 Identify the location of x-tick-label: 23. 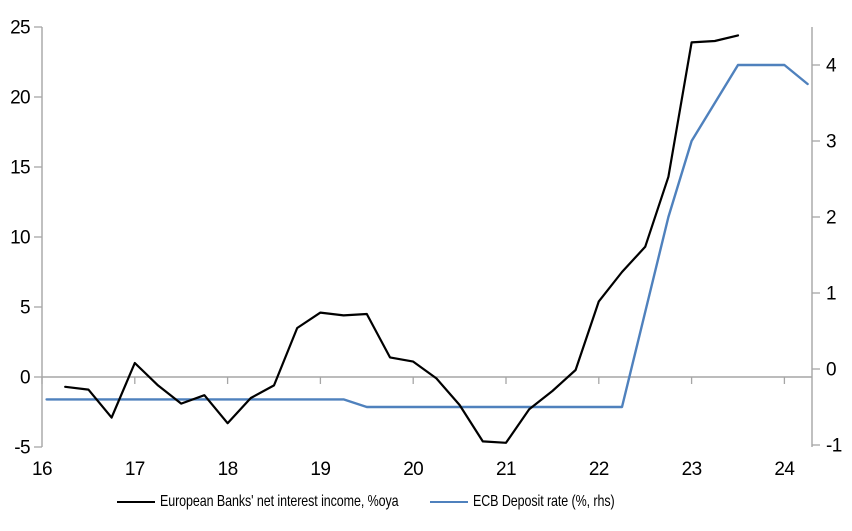
(692, 469).